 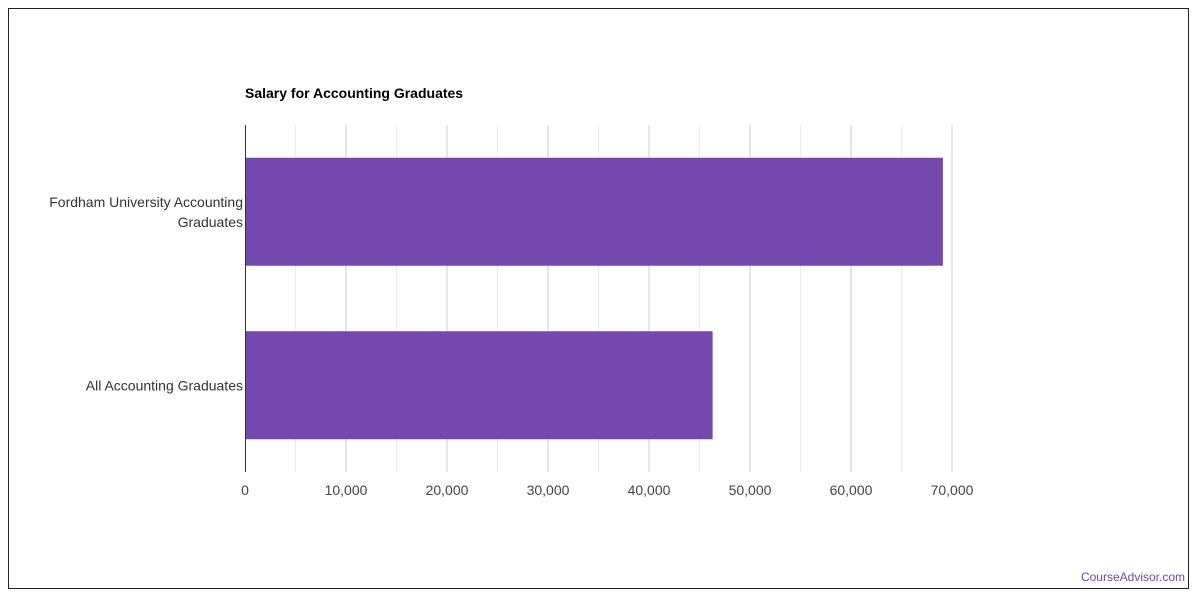 What do you see at coordinates (851, 490) in the screenshot?
I see `x-tick-label: 60,000` at bounding box center [851, 490].